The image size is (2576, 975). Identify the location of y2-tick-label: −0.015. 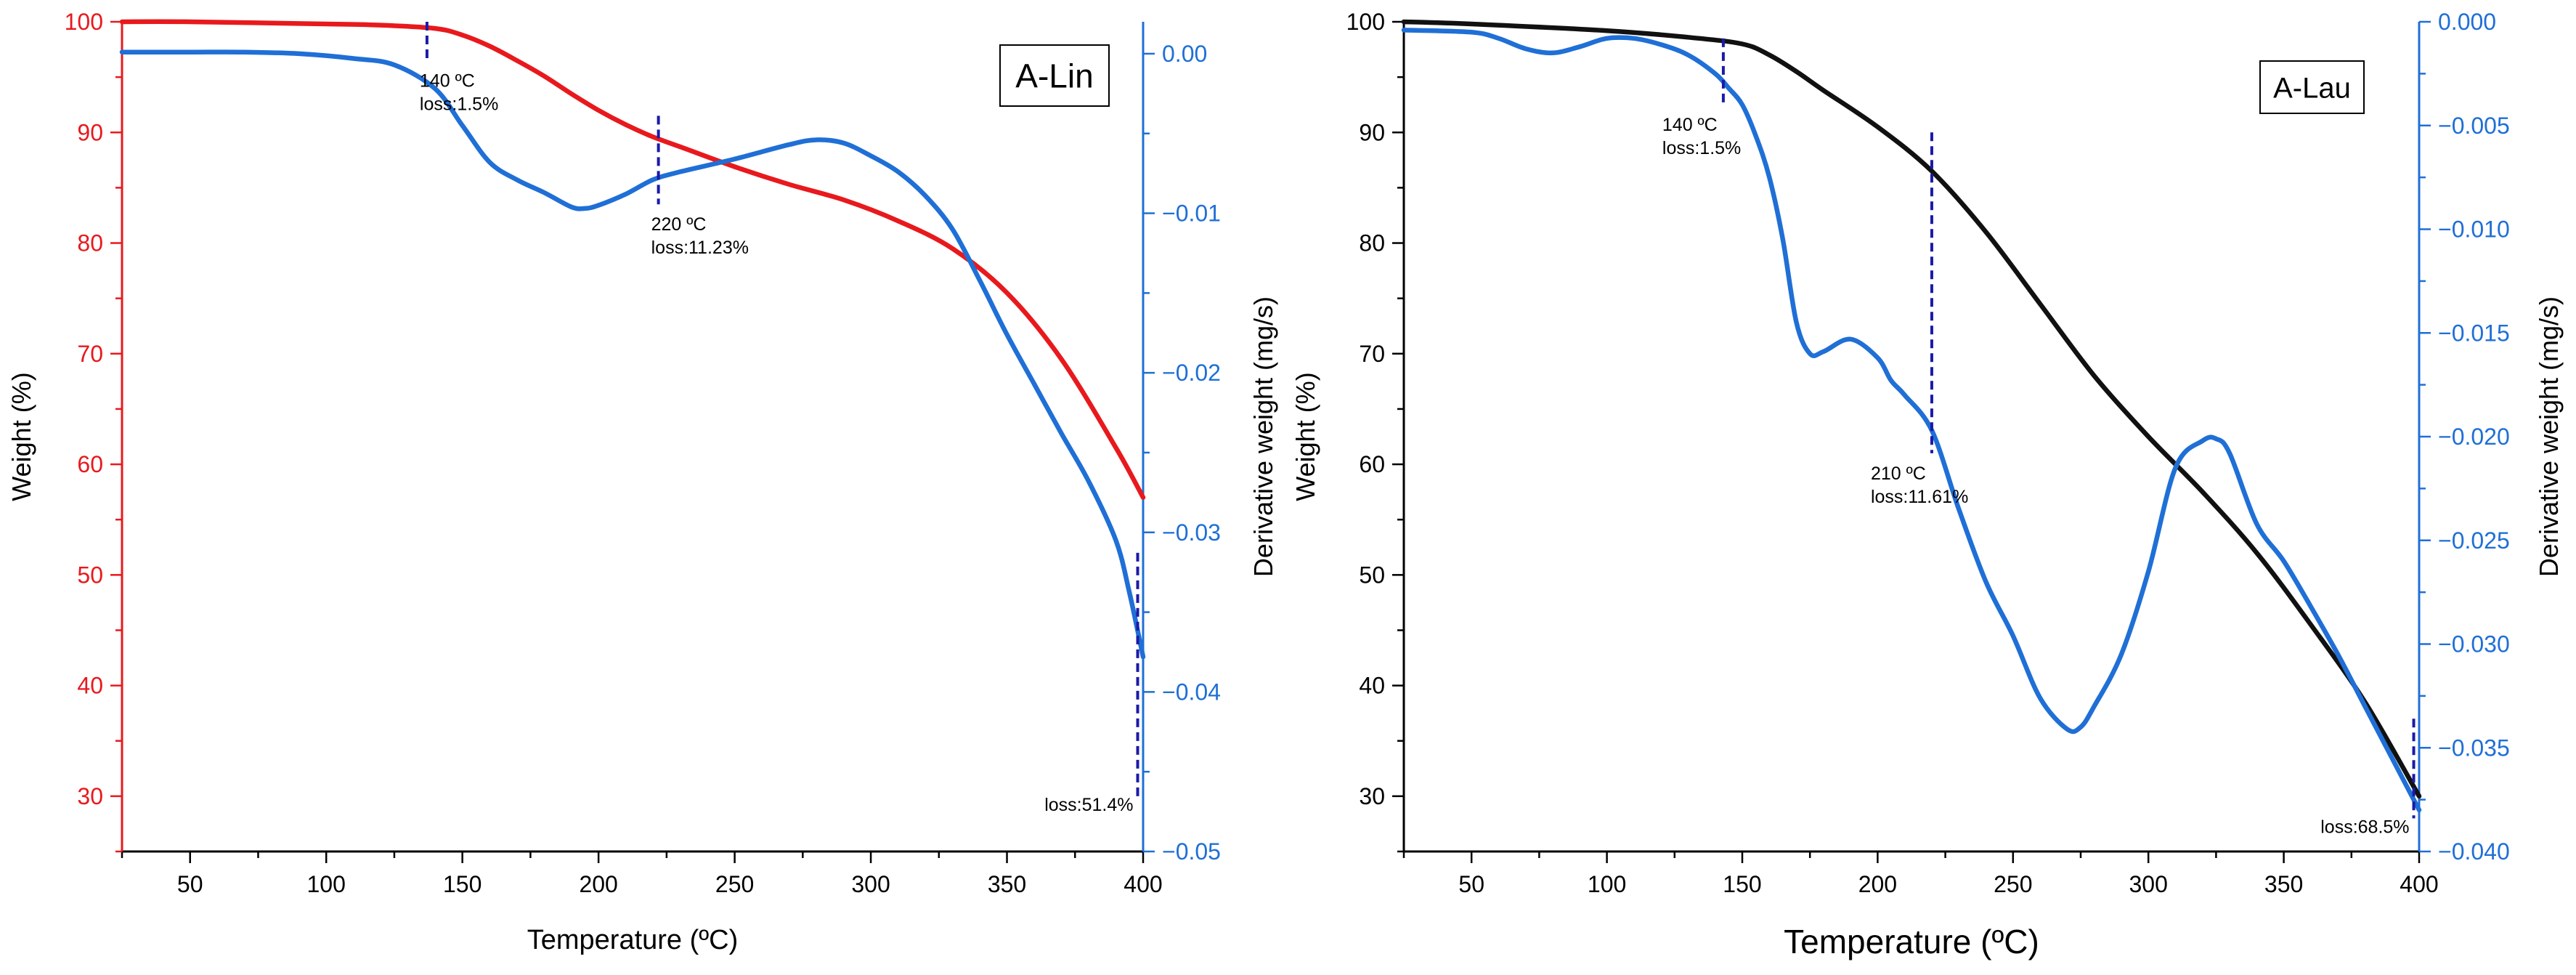
(2474, 333).